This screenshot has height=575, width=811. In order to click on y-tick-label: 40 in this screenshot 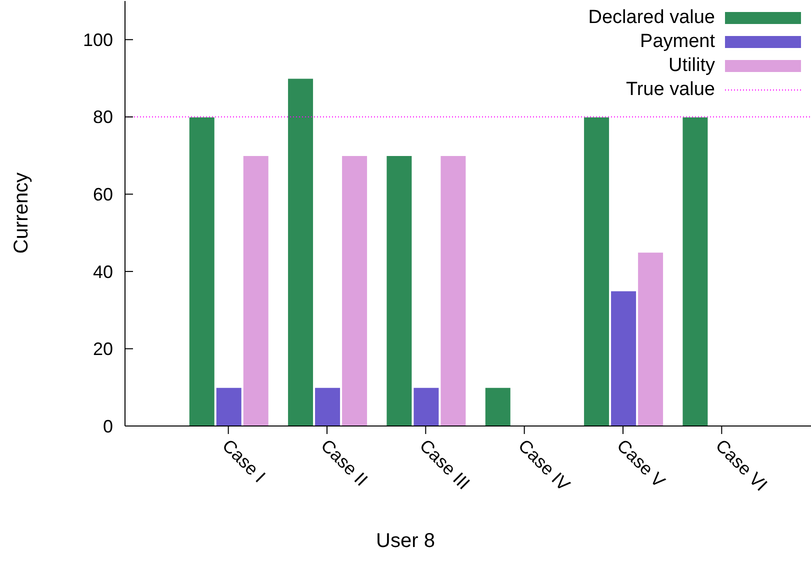, I will do `click(102, 272)`.